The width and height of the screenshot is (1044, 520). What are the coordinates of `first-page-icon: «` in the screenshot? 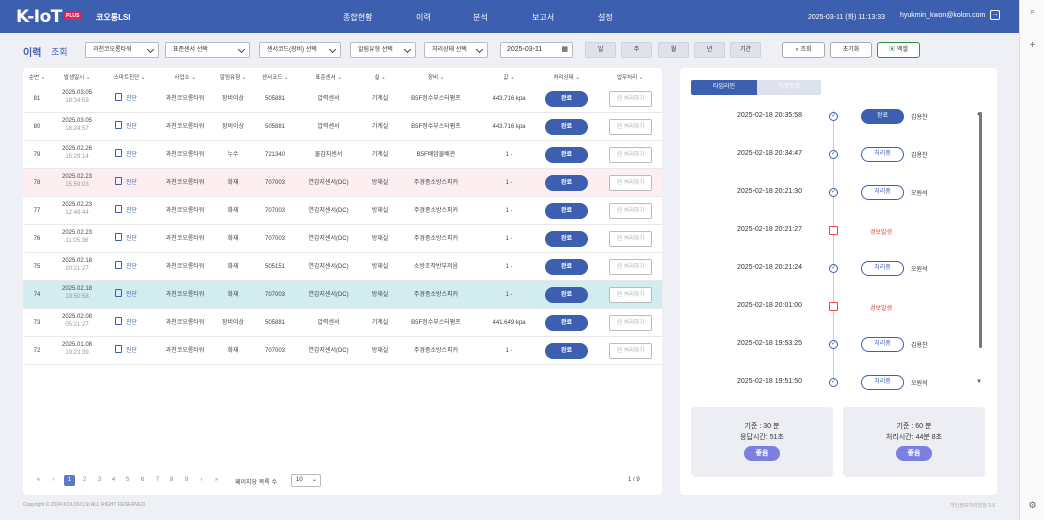 It's located at (38, 480).